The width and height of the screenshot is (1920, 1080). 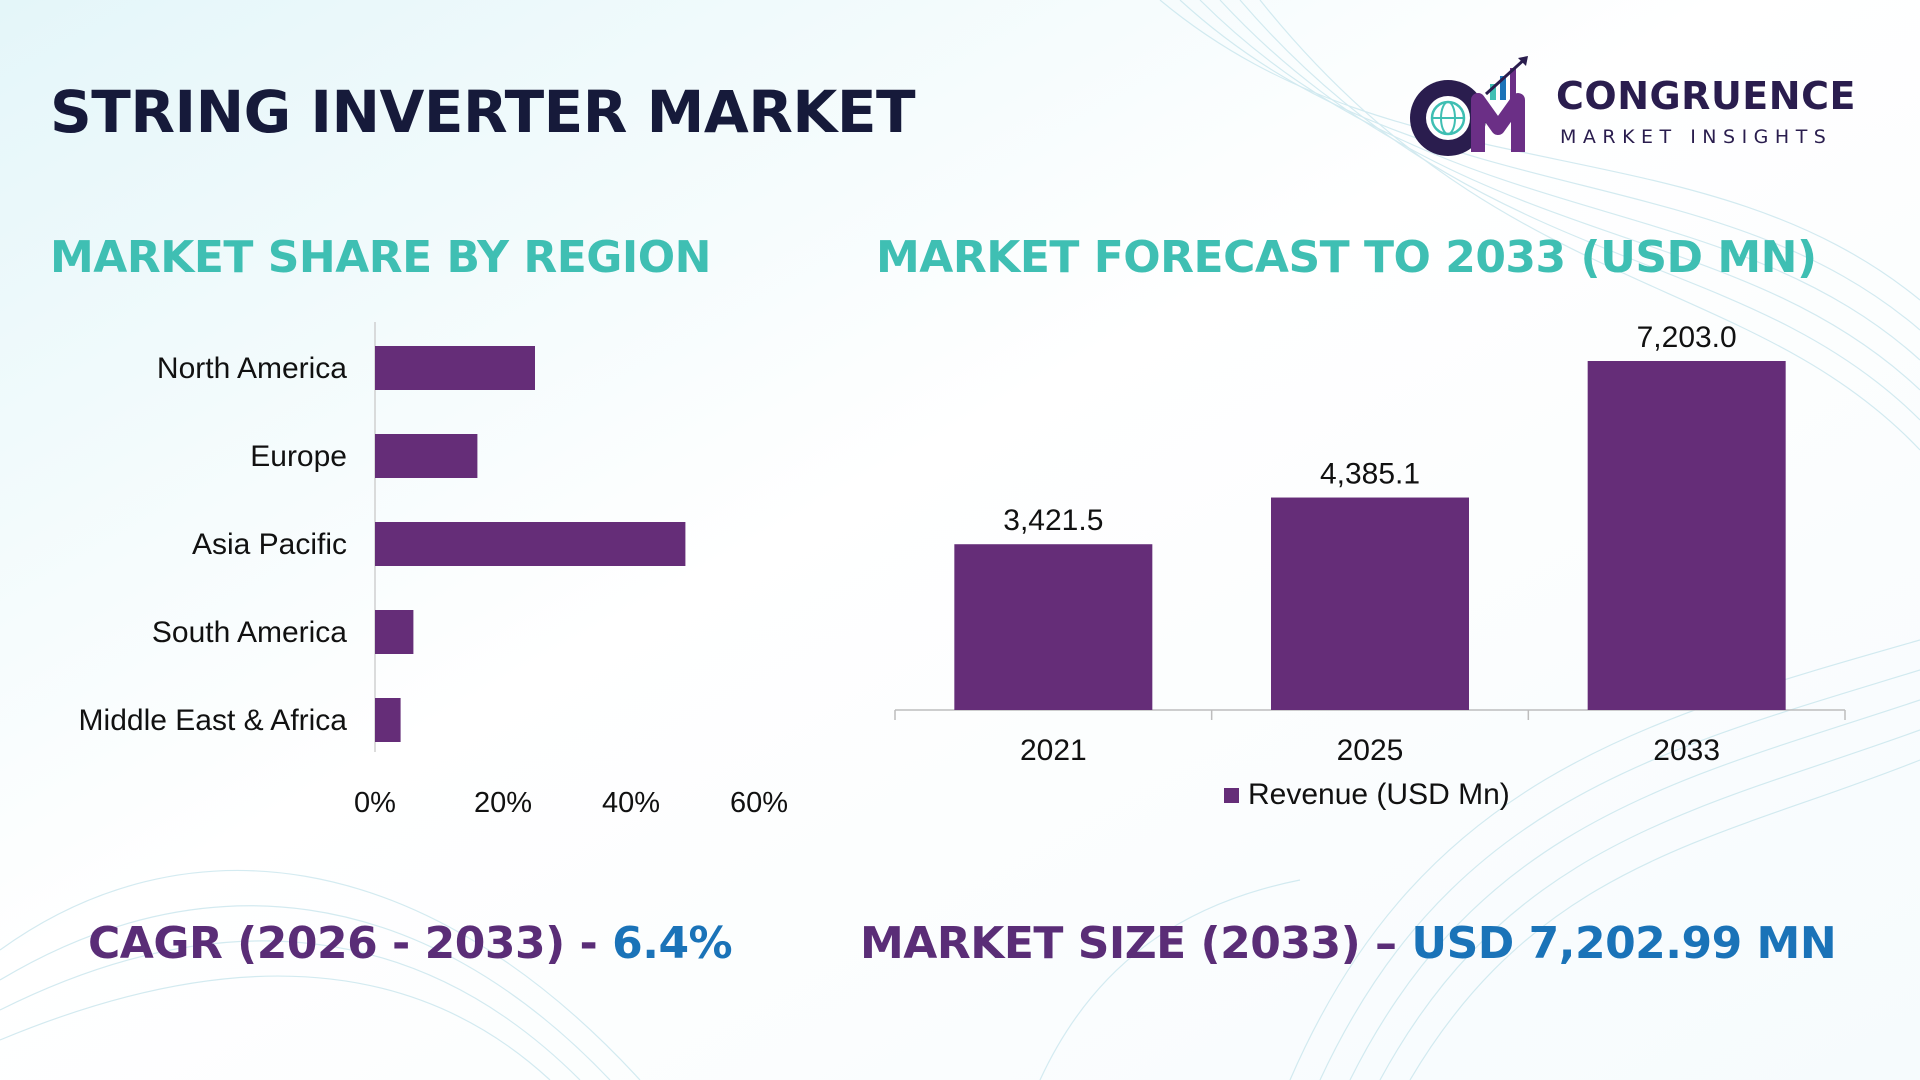 What do you see at coordinates (1136, 943) in the screenshot?
I see `market-size-label: MARKET SIZE (2033) –` at bounding box center [1136, 943].